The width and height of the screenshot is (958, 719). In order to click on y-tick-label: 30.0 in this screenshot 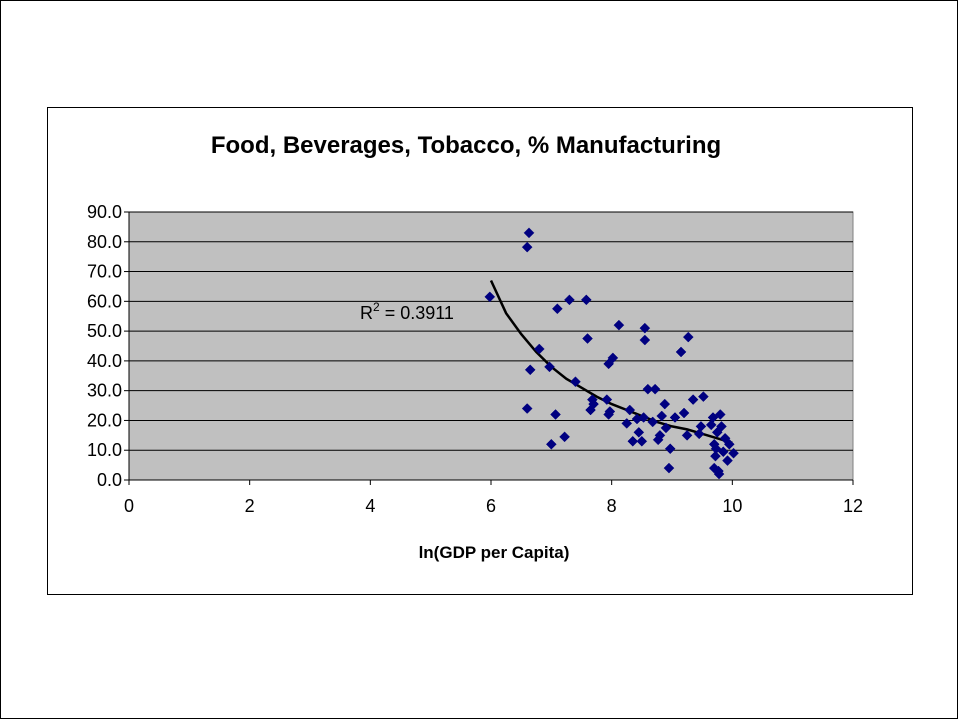, I will do `click(104, 391)`.